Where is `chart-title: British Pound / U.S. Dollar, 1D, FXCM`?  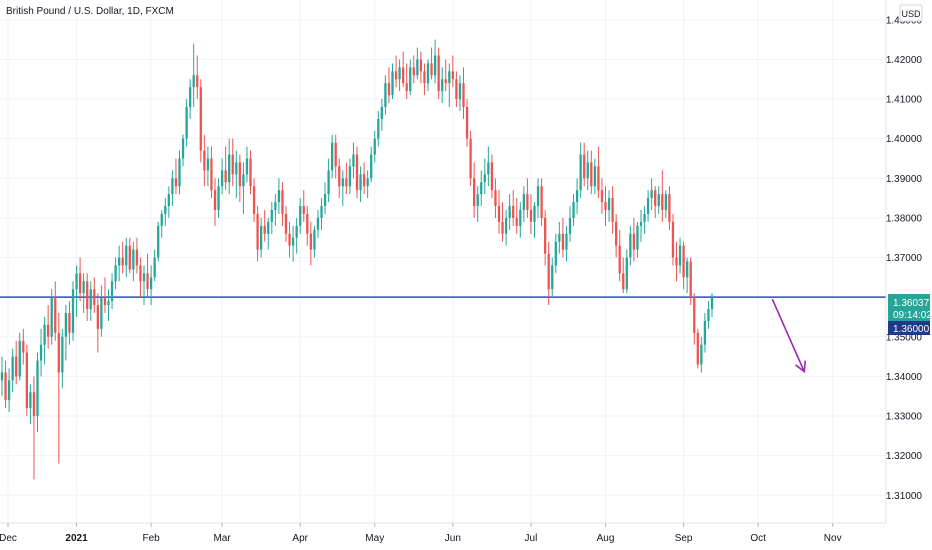 chart-title: British Pound / U.S. Dollar, 1D, FXCM is located at coordinates (90, 11).